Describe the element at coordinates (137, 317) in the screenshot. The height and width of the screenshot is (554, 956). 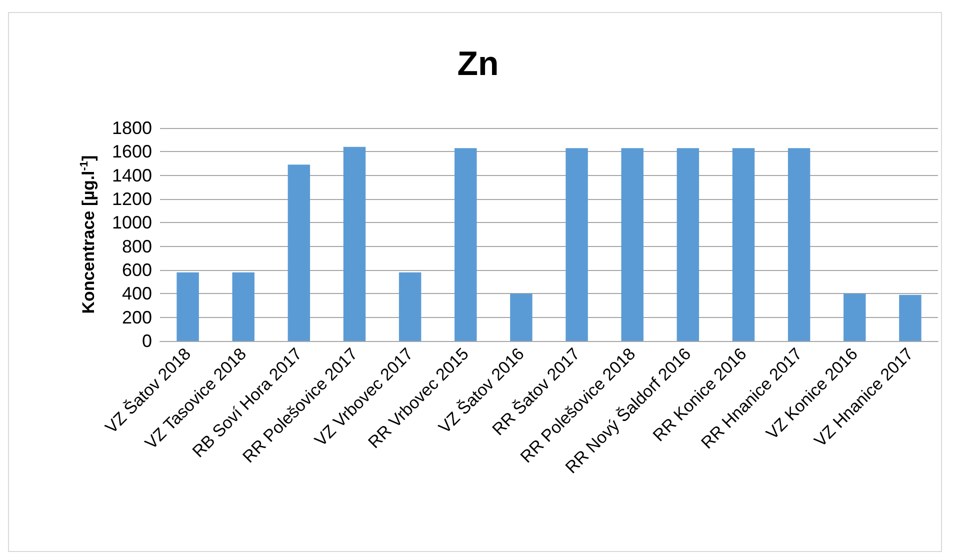
I see `y-tick-label: 200` at that location.